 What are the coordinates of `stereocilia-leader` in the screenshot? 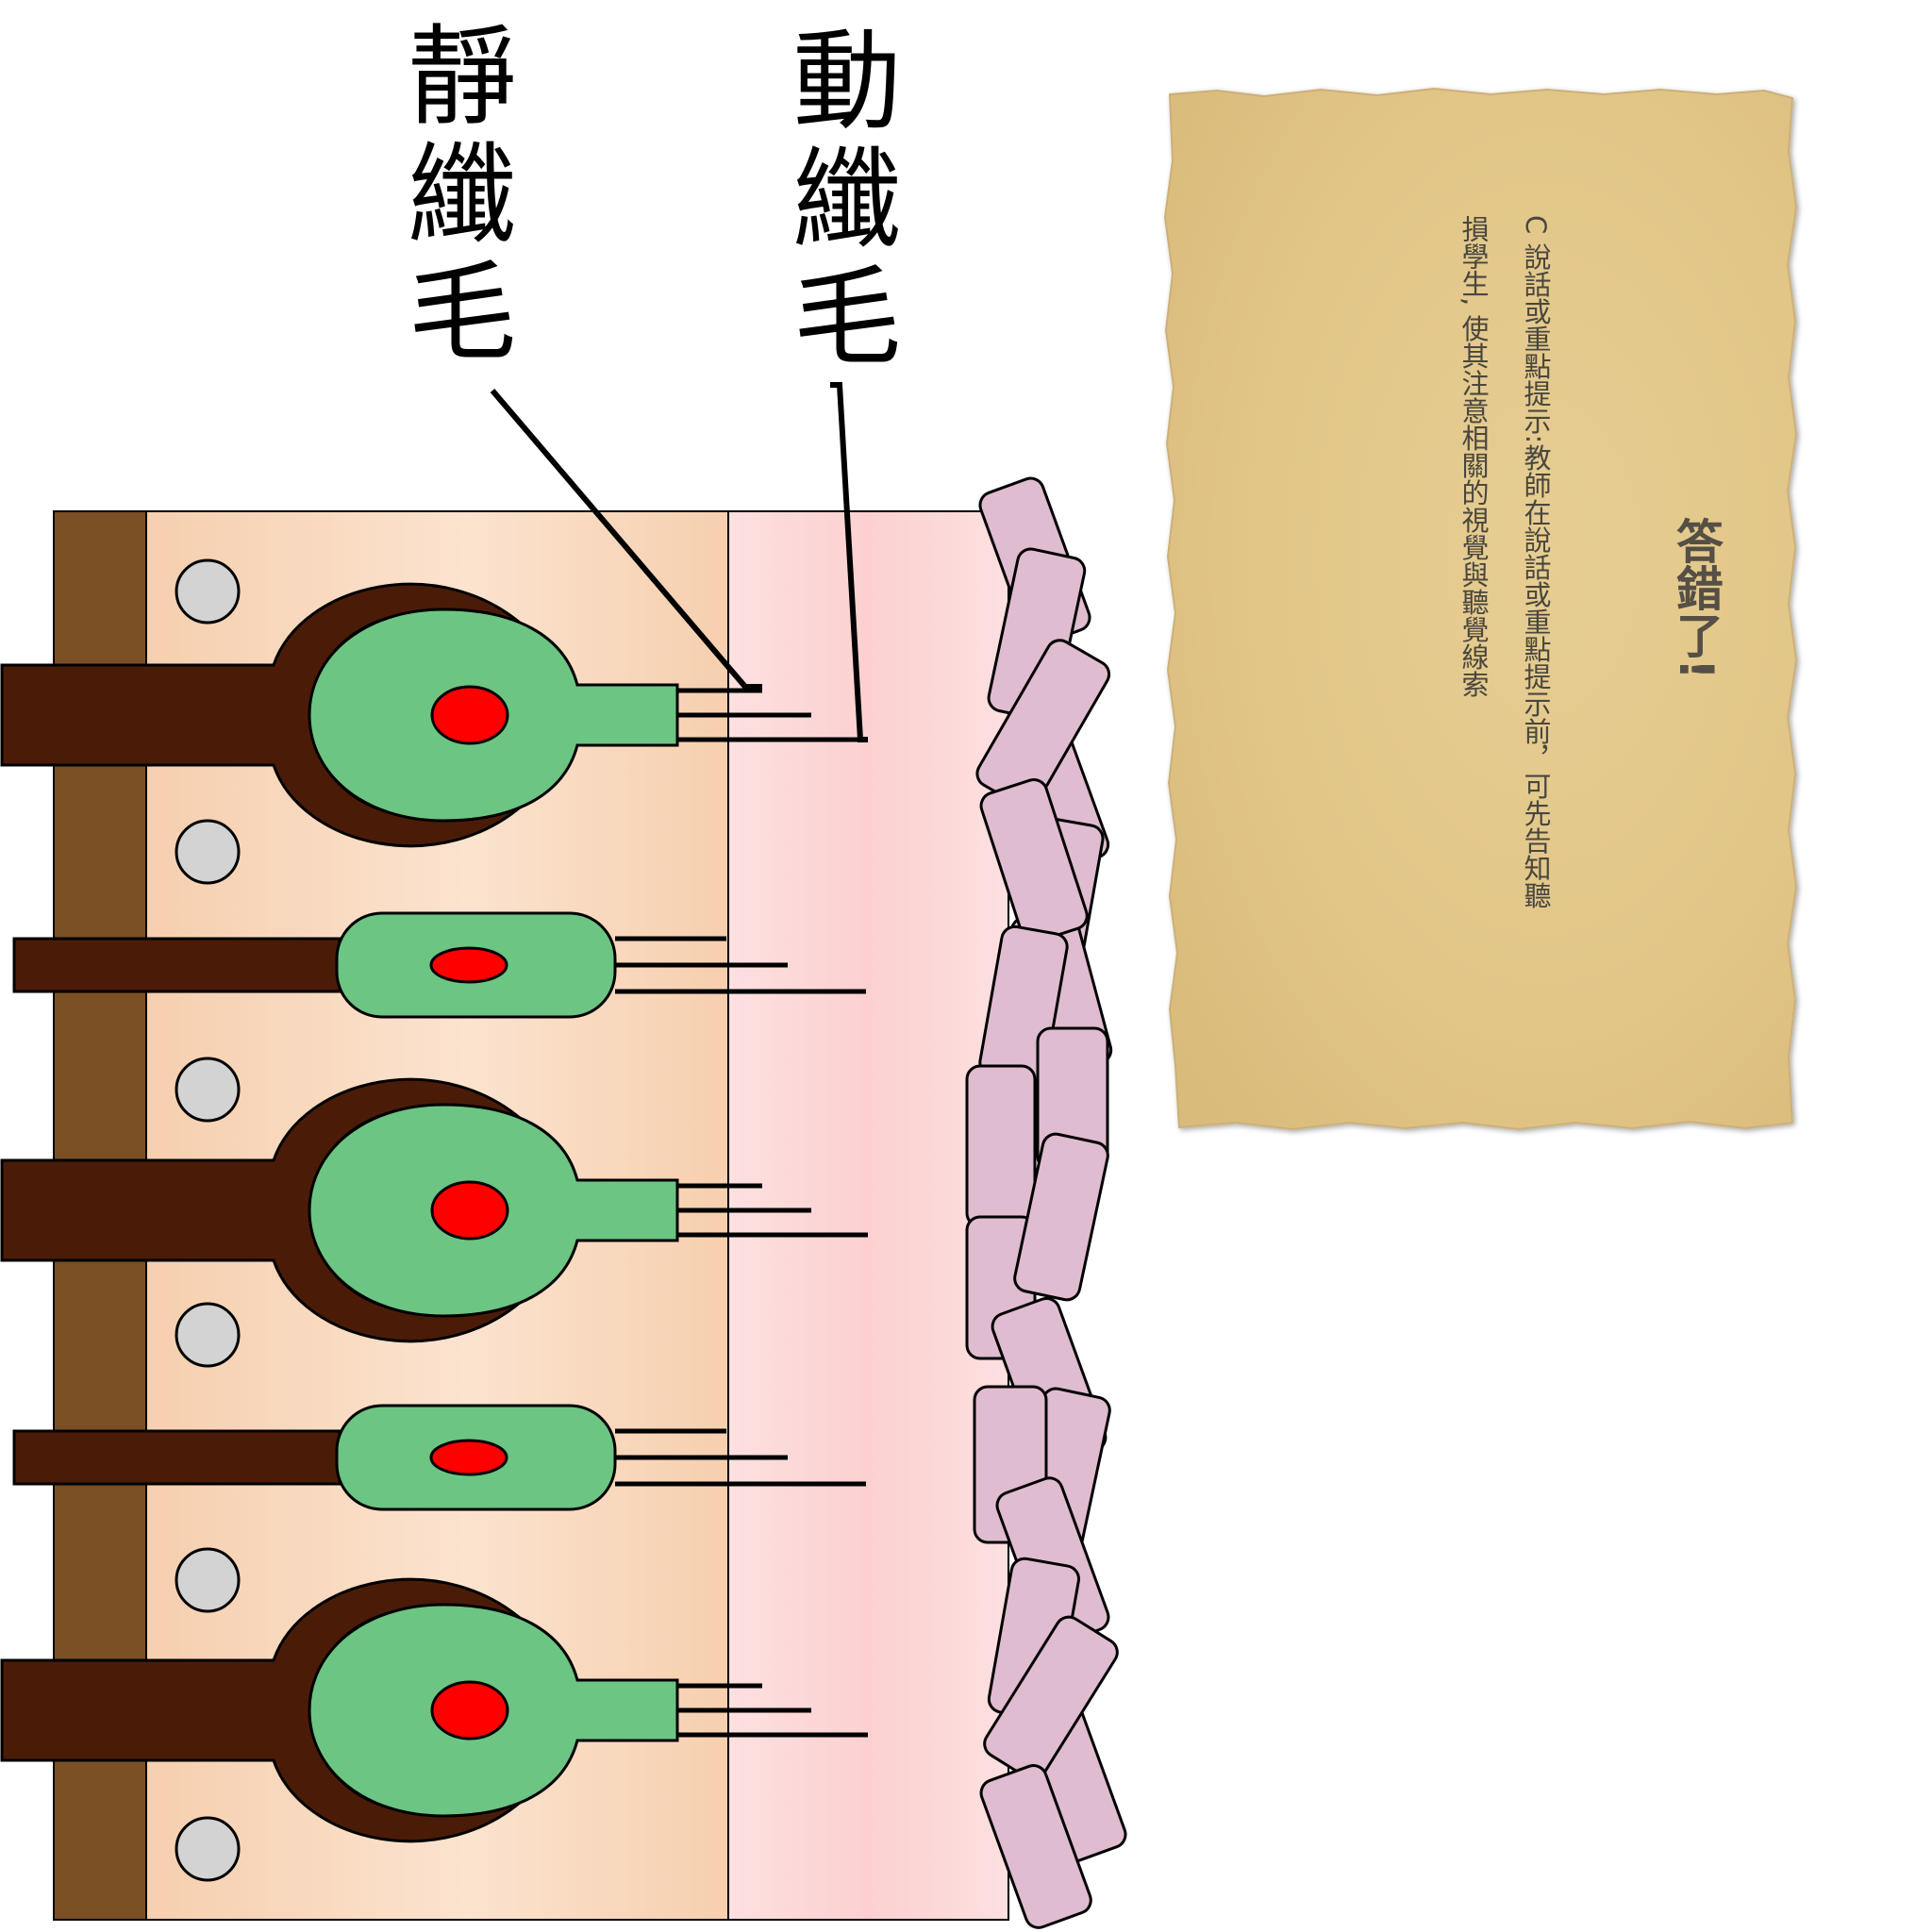 It's located at (626, 539).